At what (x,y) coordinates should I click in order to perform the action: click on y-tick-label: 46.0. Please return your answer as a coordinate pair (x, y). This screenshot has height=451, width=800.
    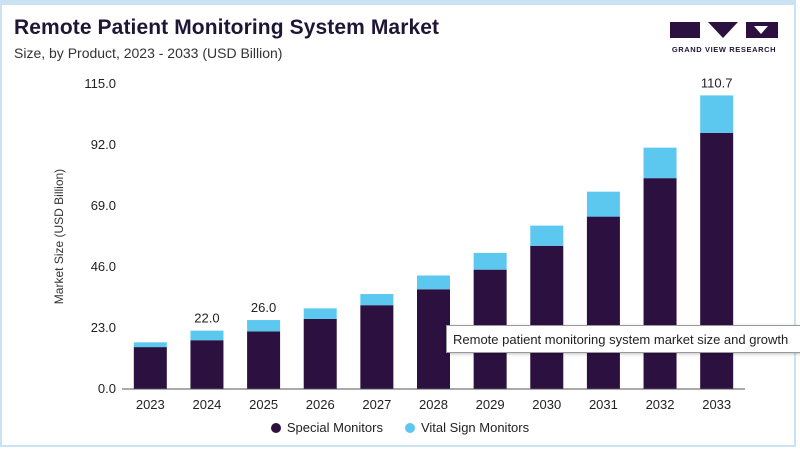
    Looking at the image, I should click on (103, 266).